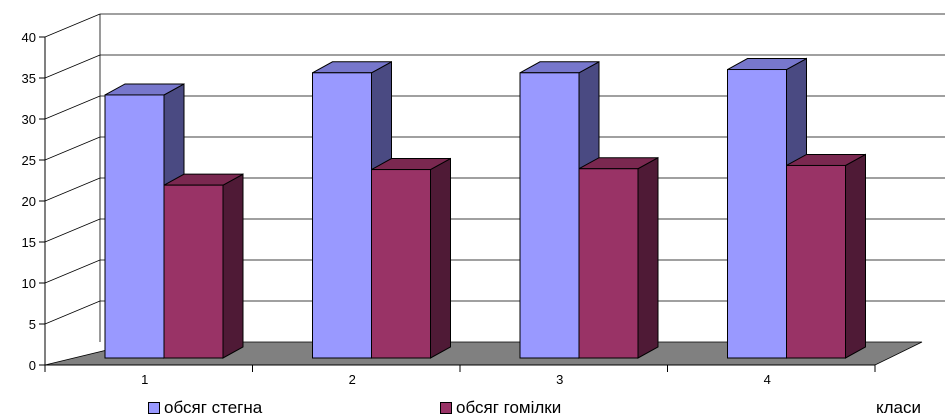 This screenshot has height=419, width=945. Describe the element at coordinates (29, 283) in the screenshot. I see `y-tick-label: 10` at that location.